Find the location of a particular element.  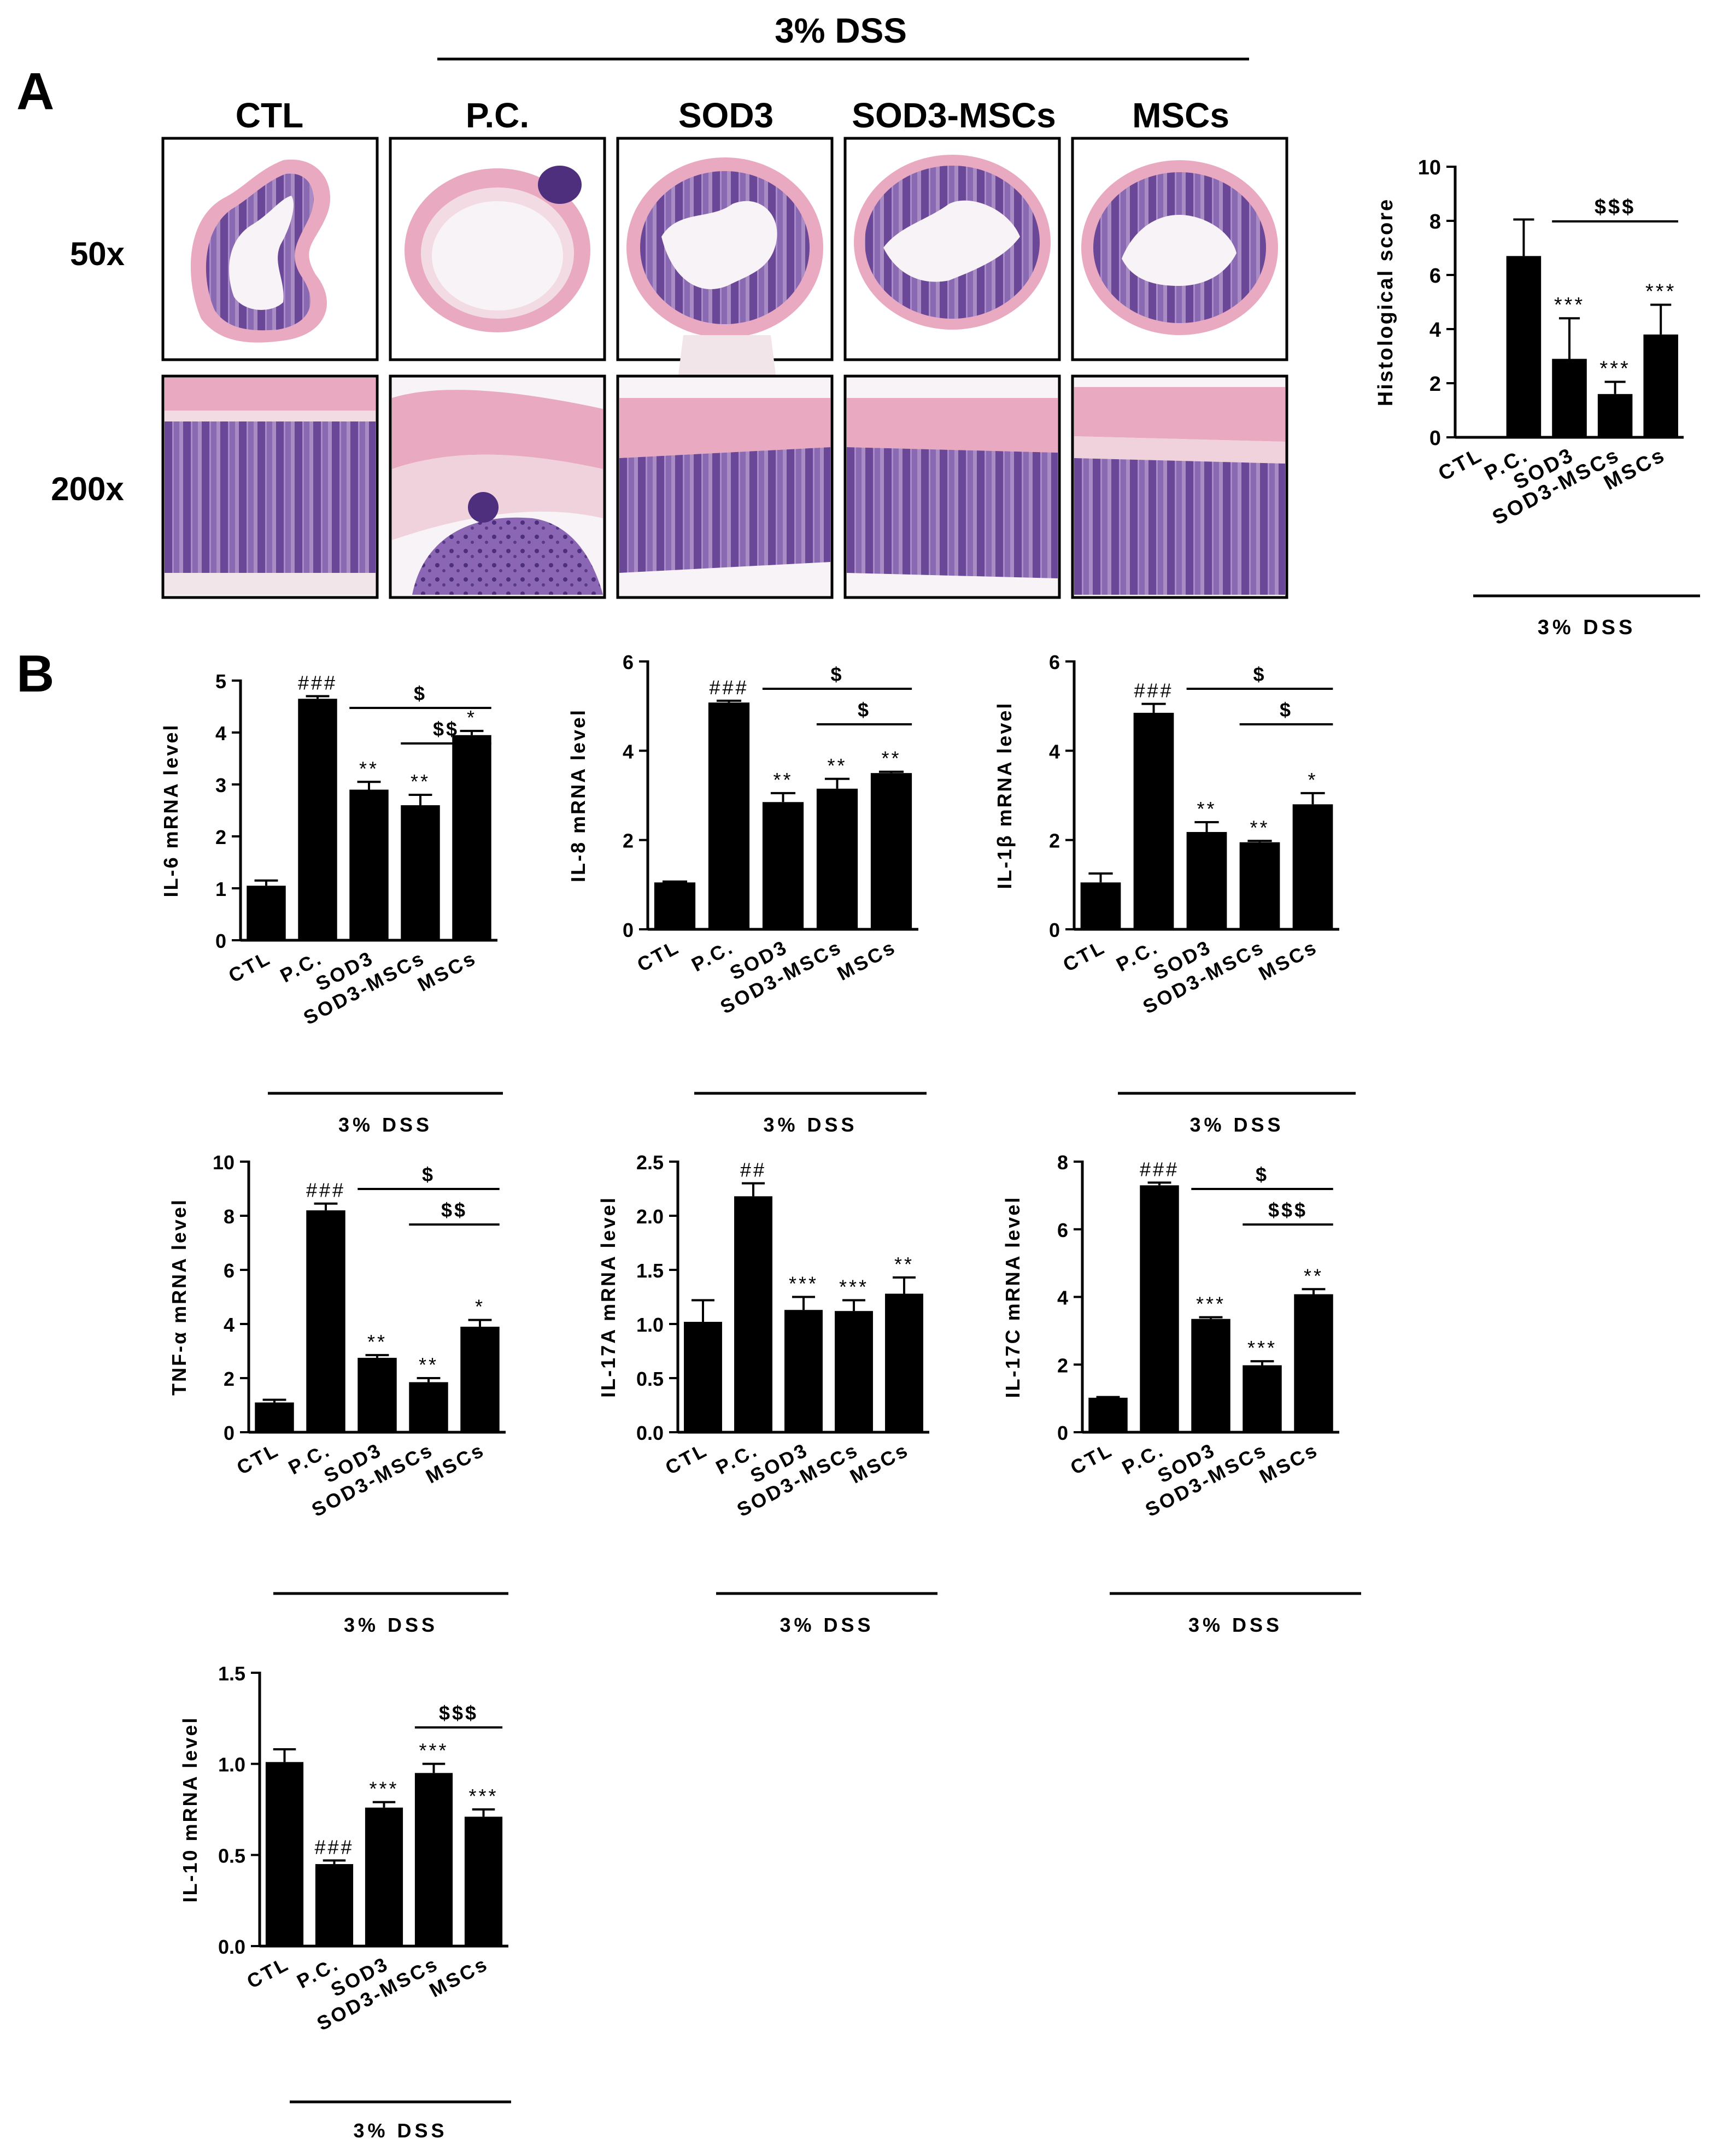

histology-image-ctl-200x is located at coordinates (270, 486).